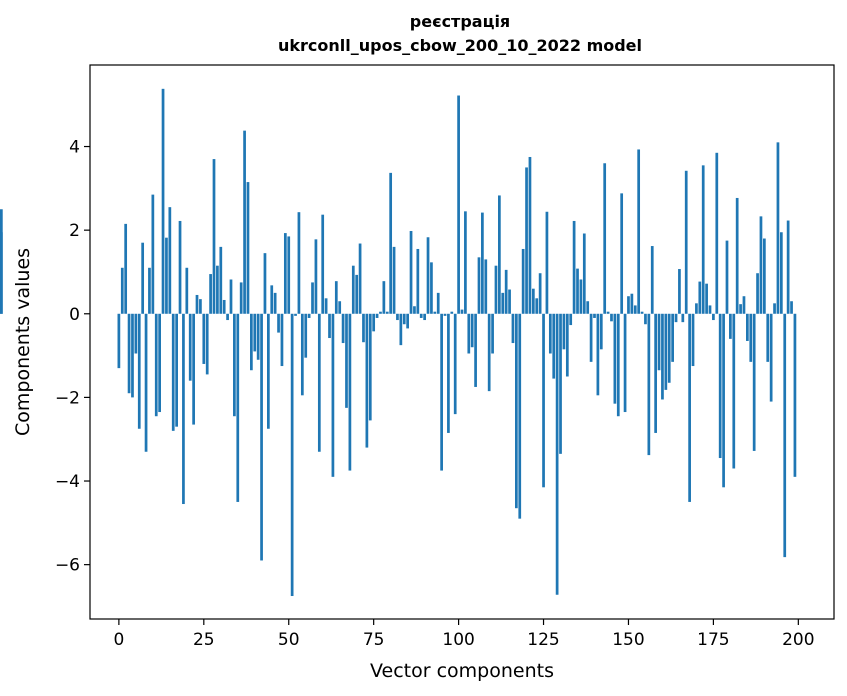 The width and height of the screenshot is (847, 696). What do you see at coordinates (1, 273) in the screenshot?
I see `bar-undefined` at bounding box center [1, 273].